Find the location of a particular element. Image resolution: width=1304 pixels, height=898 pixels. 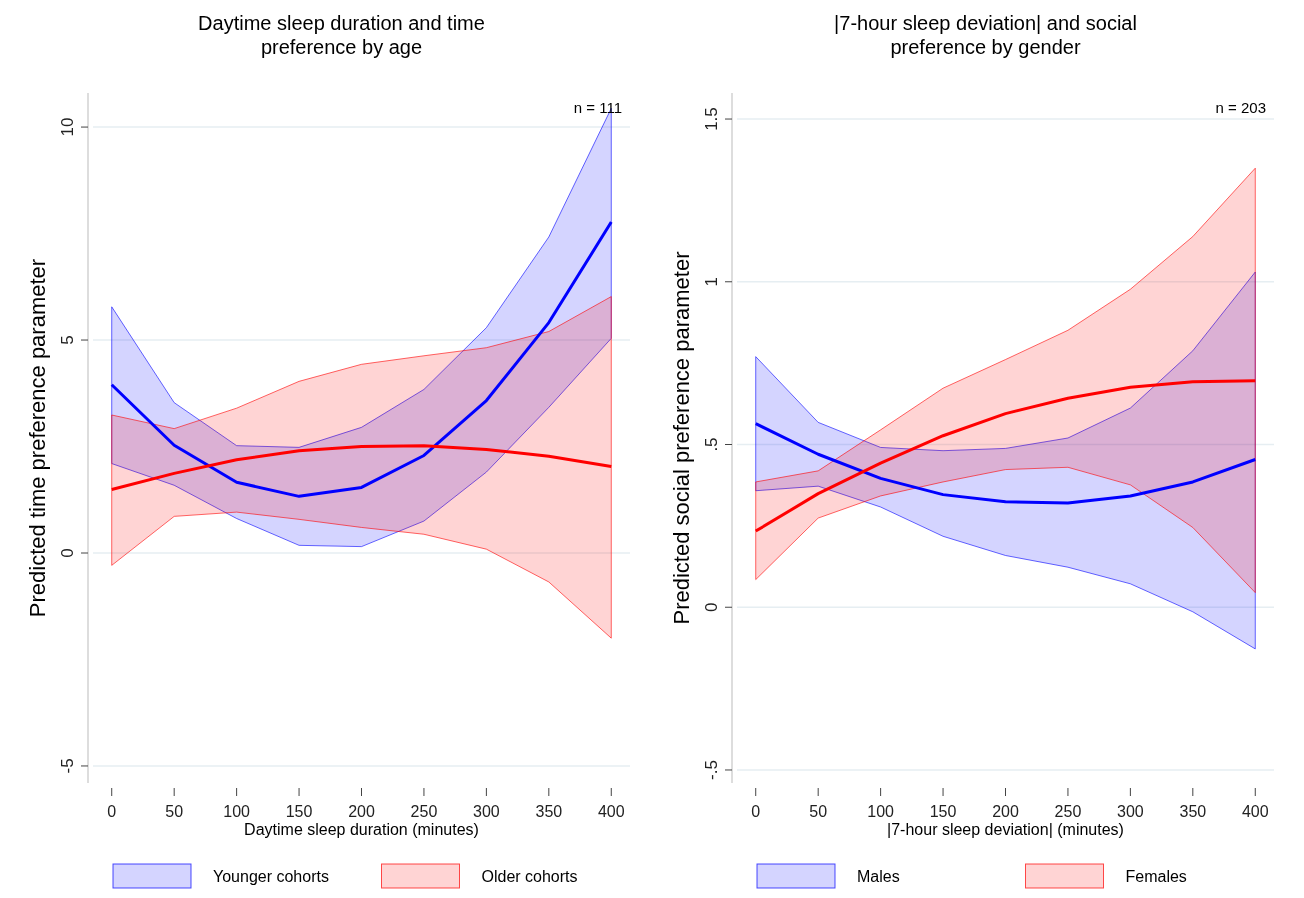

y-tick-label: -5 is located at coordinates (67, 766).